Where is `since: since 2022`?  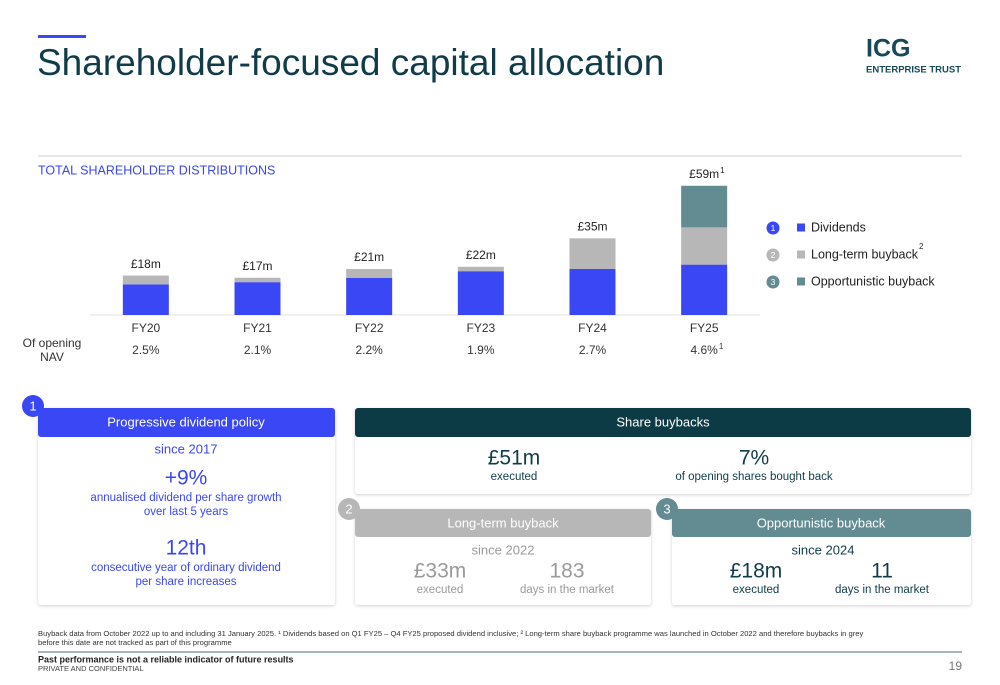 since: since 2022 is located at coordinates (503, 549).